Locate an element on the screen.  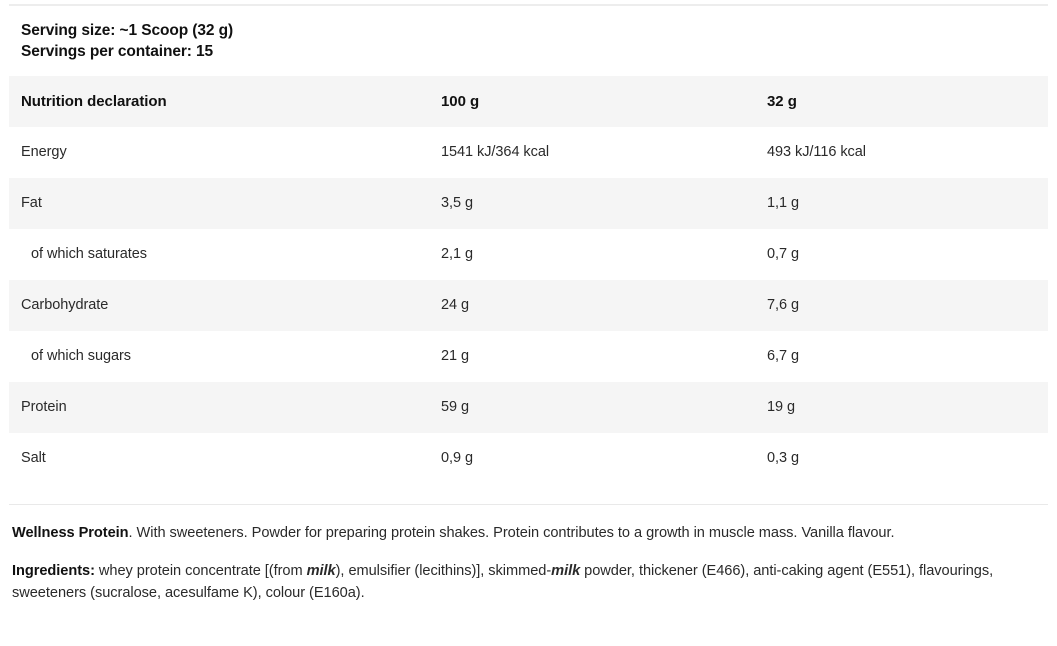
nutrient-value-serving: 1,1 g is located at coordinates (783, 203).